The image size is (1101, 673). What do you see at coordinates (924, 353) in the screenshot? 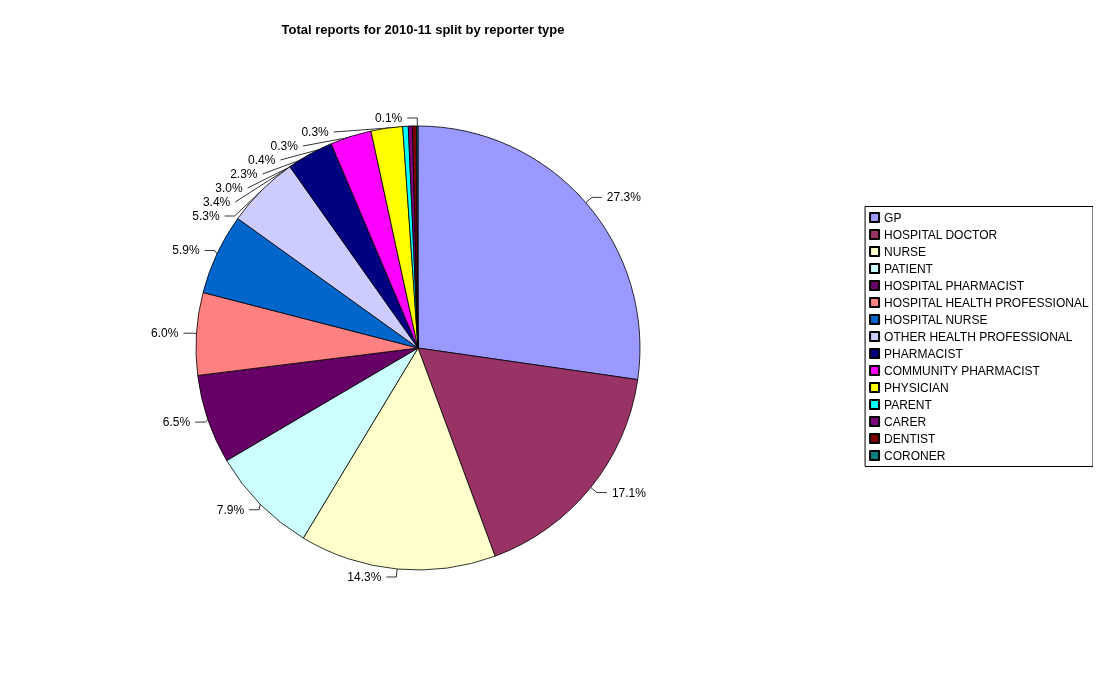
I see `legend-label: PHARMACIST` at bounding box center [924, 353].